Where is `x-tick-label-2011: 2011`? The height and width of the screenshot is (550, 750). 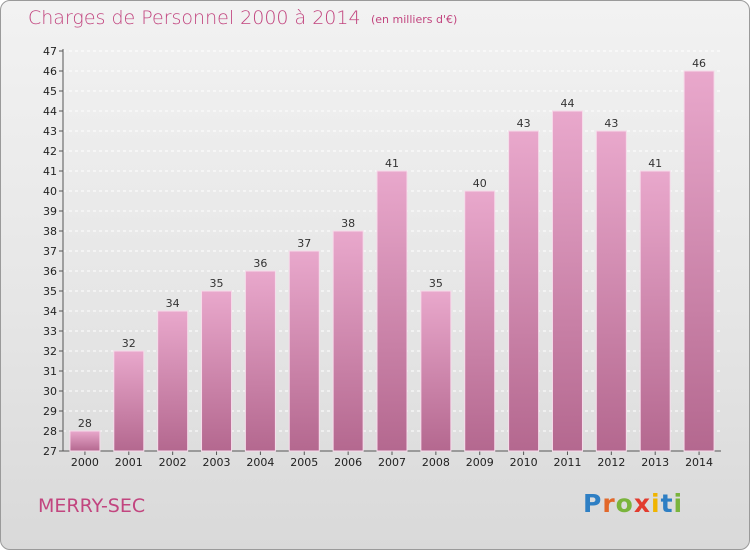 x-tick-label-2011: 2011 is located at coordinates (567, 462).